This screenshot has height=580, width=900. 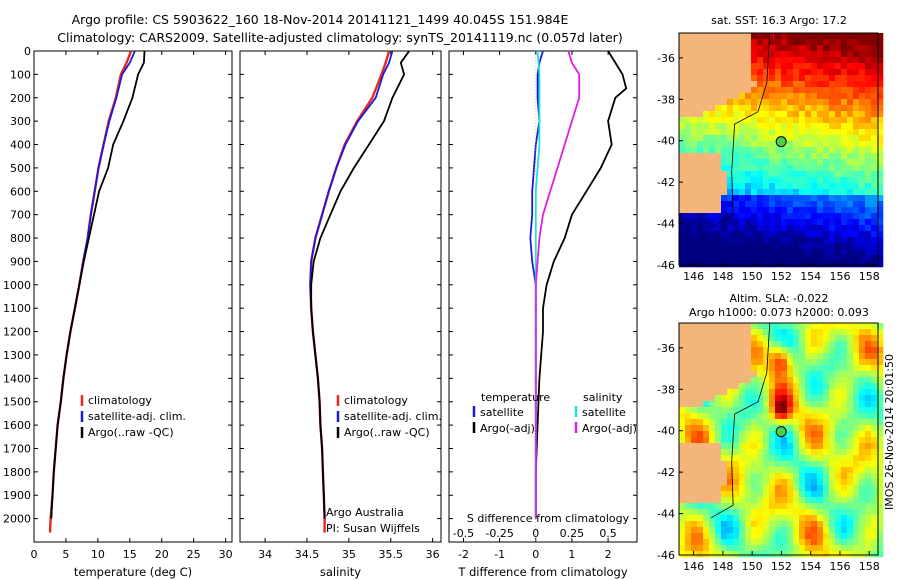 What do you see at coordinates (778, 439) in the screenshot?
I see `map-frame` at bounding box center [778, 439].